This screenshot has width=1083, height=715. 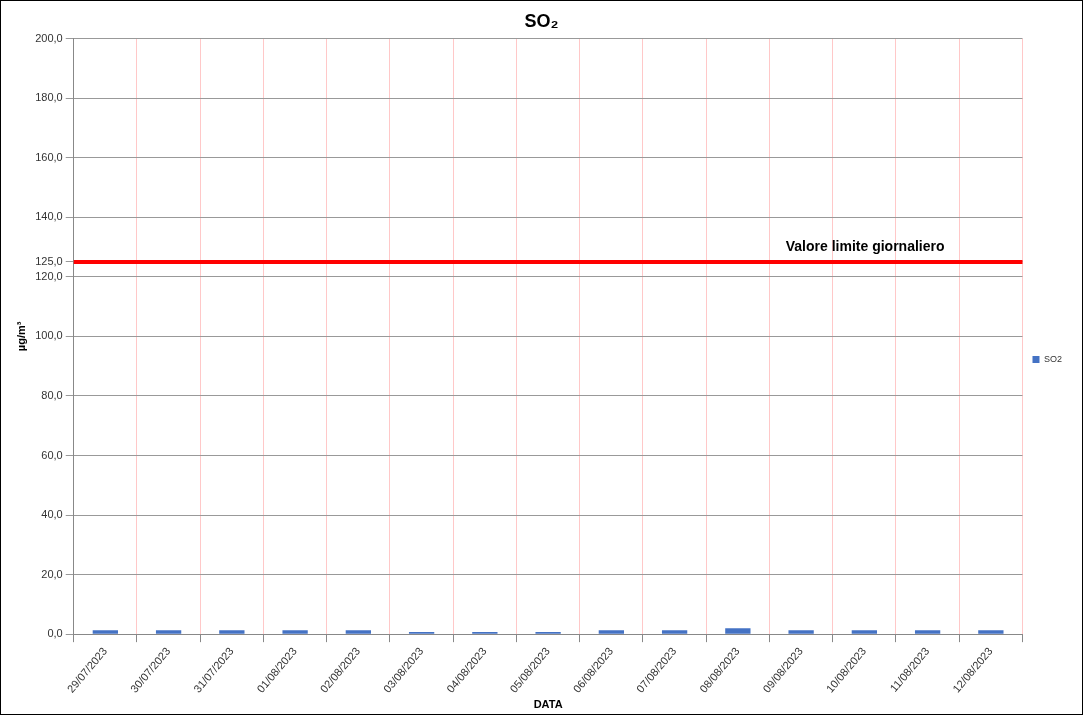 I want to click on y-tick-label: 200,0, so click(x=49, y=37).